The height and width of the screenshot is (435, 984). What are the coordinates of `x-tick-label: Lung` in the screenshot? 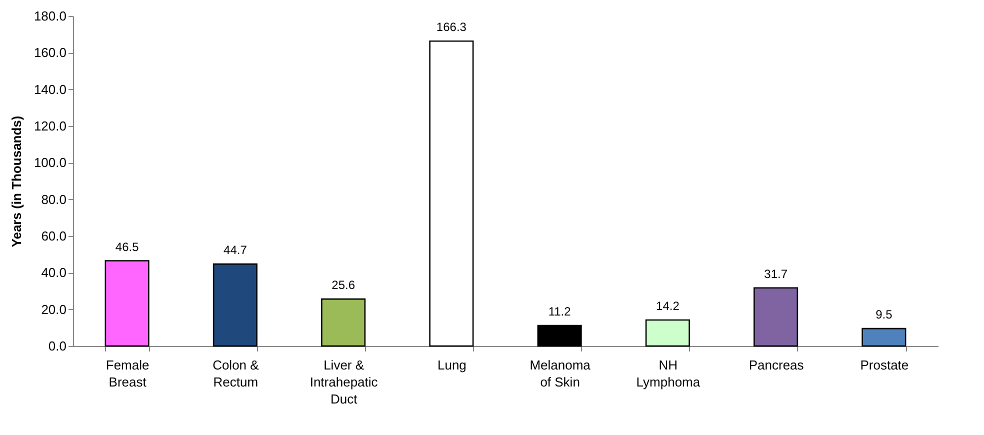 It's located at (451, 365).